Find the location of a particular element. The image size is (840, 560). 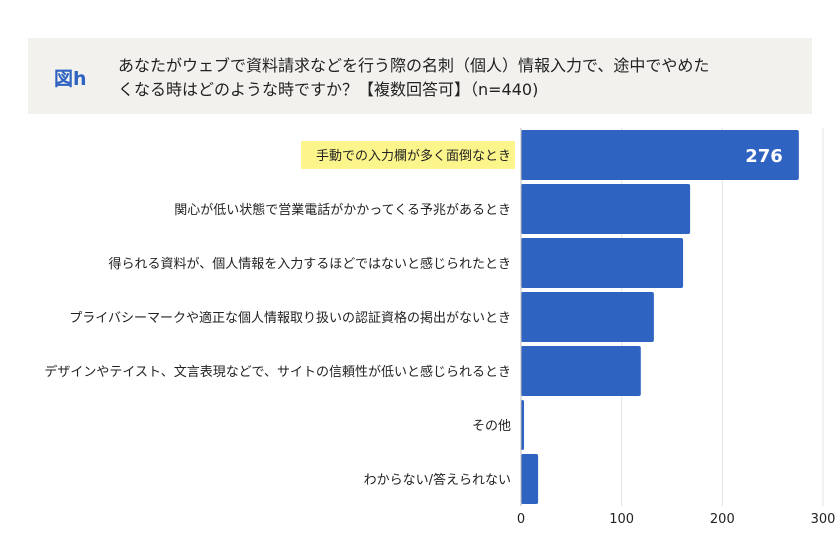

title-panel is located at coordinates (420, 76).